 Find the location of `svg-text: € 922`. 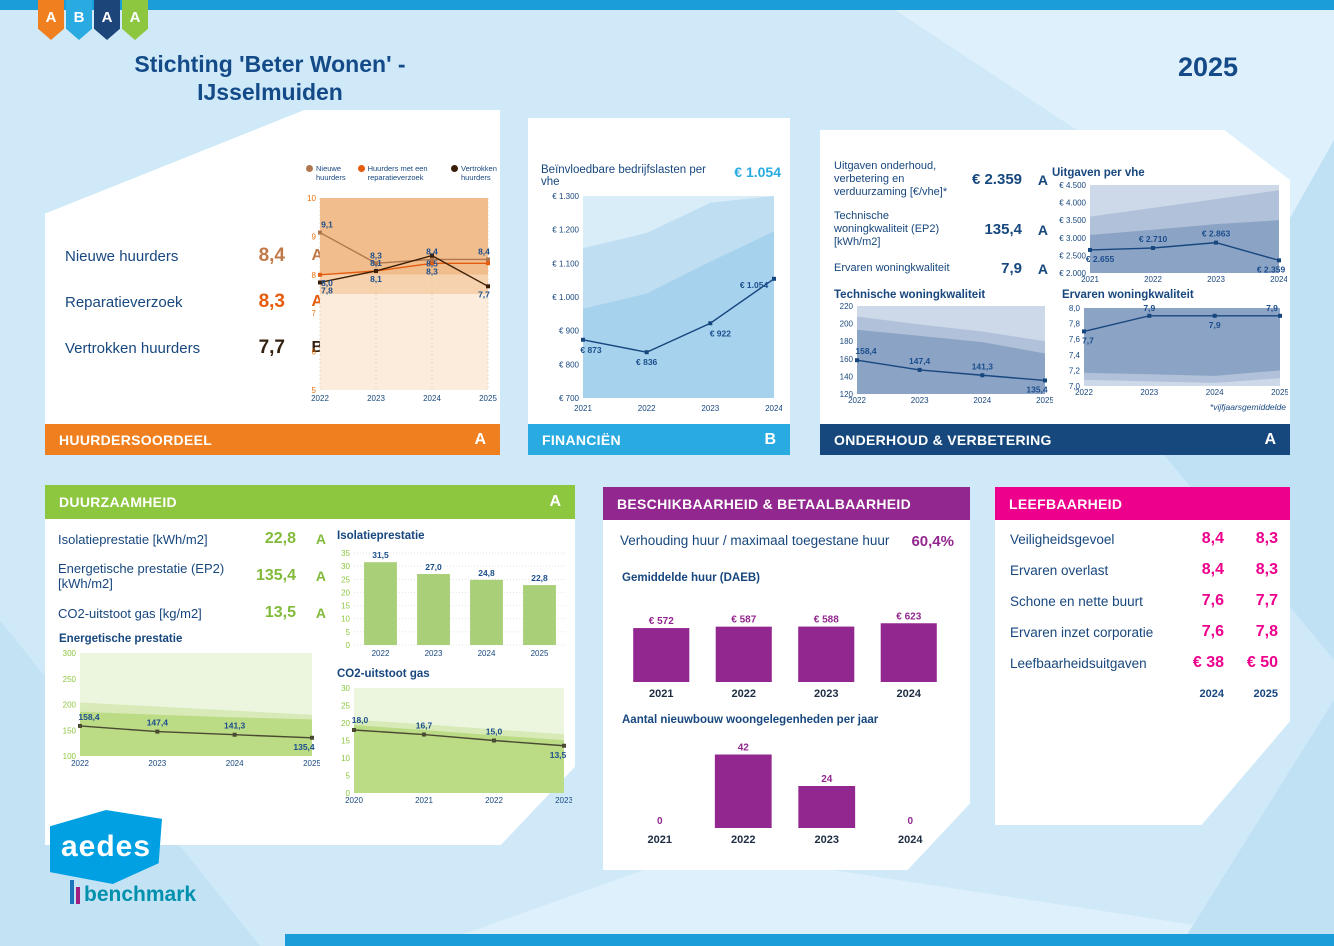

svg-text: € 922 is located at coordinates (721, 333).